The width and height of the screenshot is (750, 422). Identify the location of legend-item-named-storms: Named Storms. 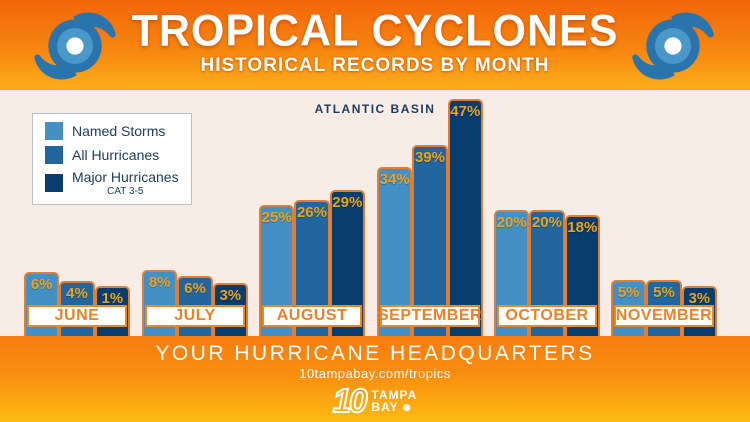
(118, 131).